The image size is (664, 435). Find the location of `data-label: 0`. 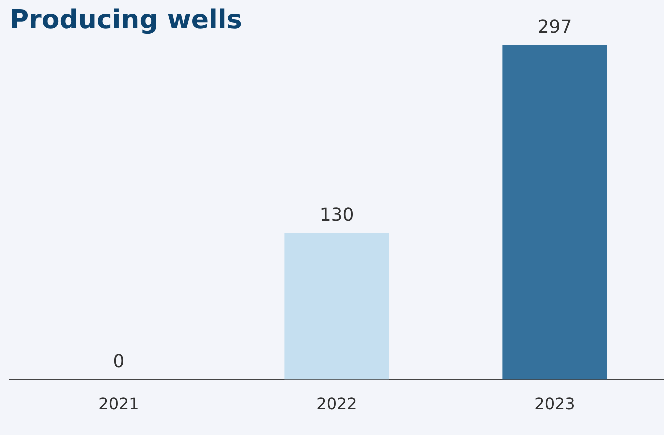

data-label: 0 is located at coordinates (119, 361).